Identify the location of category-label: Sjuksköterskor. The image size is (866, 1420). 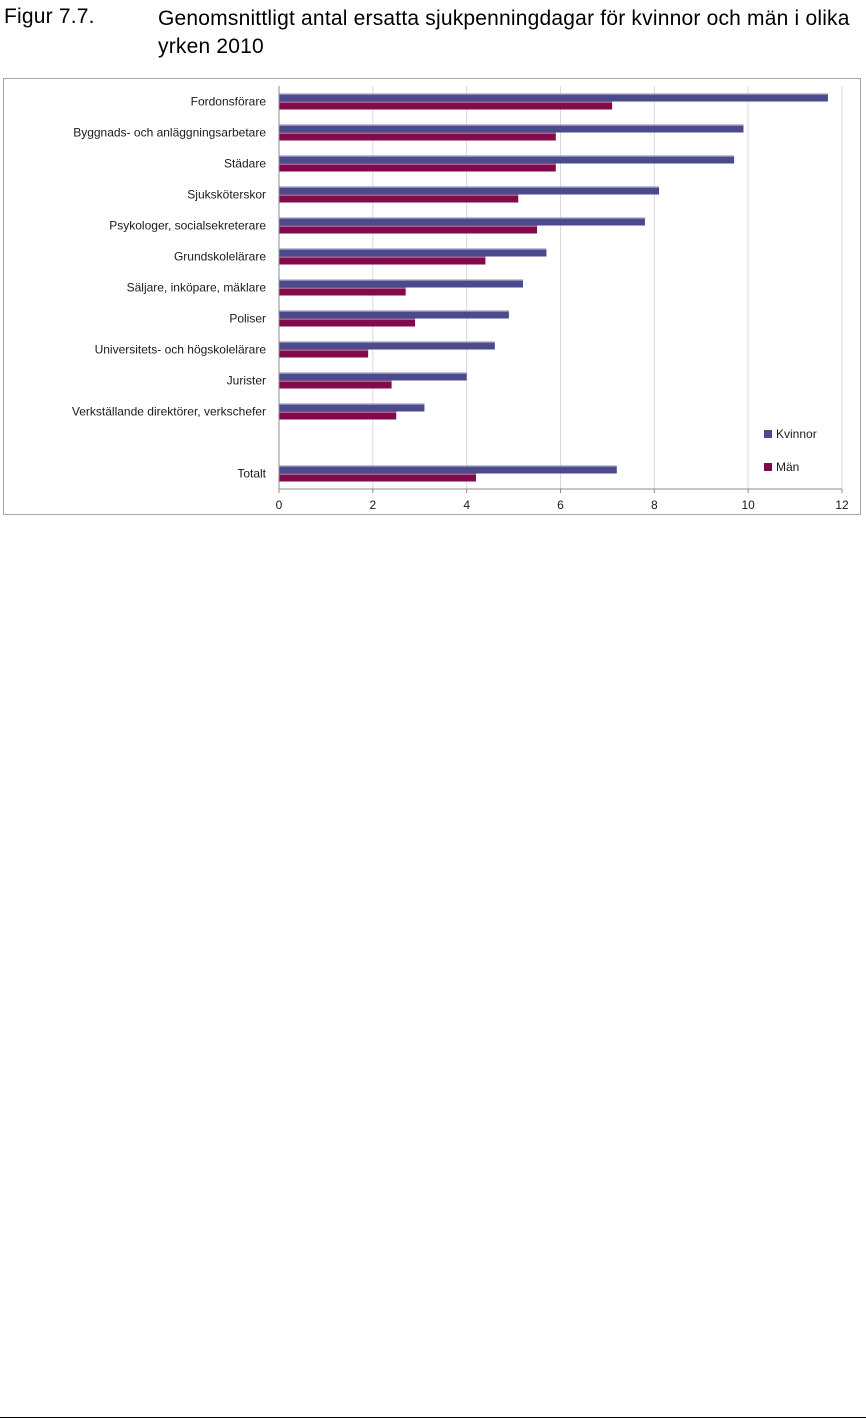
(226, 195).